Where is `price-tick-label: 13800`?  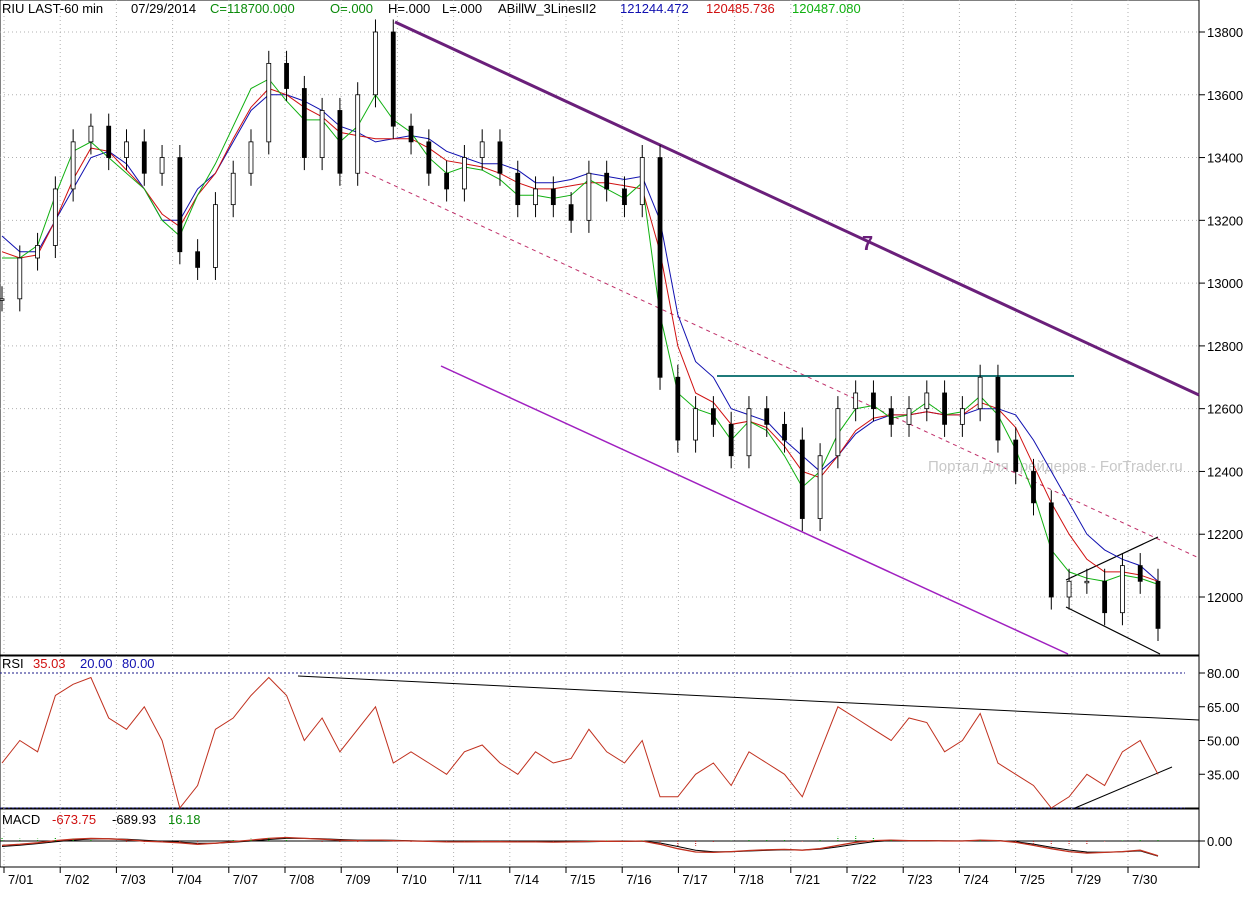
price-tick-label: 13800 is located at coordinates (1225, 32).